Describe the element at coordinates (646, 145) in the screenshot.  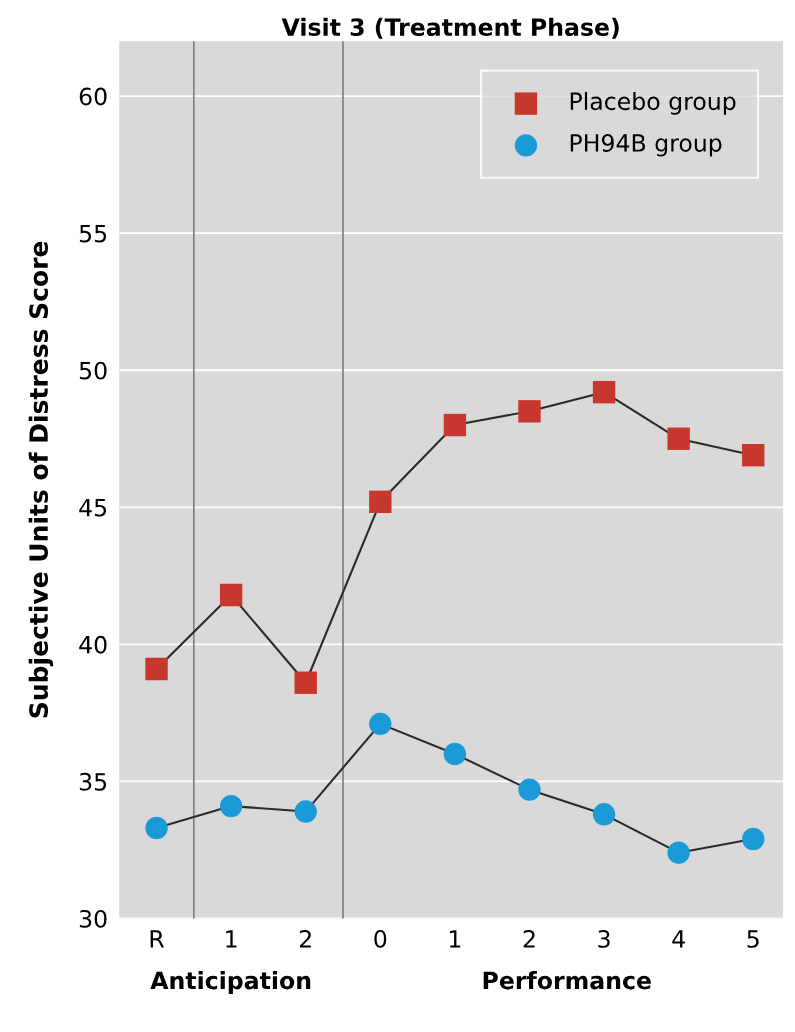
I see `legend-label: PH94B group` at that location.